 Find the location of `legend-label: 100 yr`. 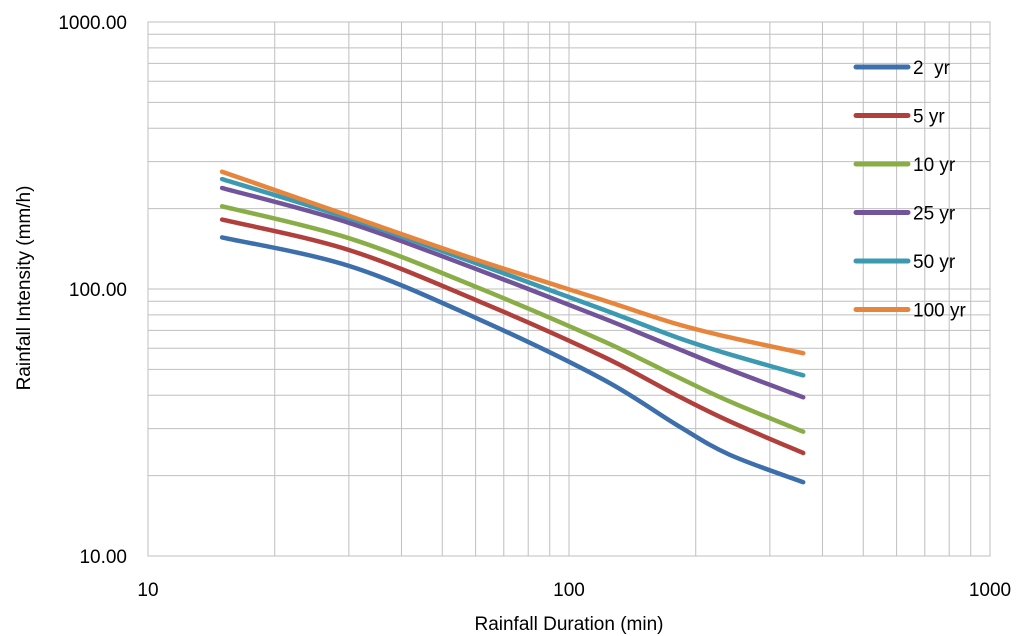

legend-label: 100 yr is located at coordinates (939, 311).